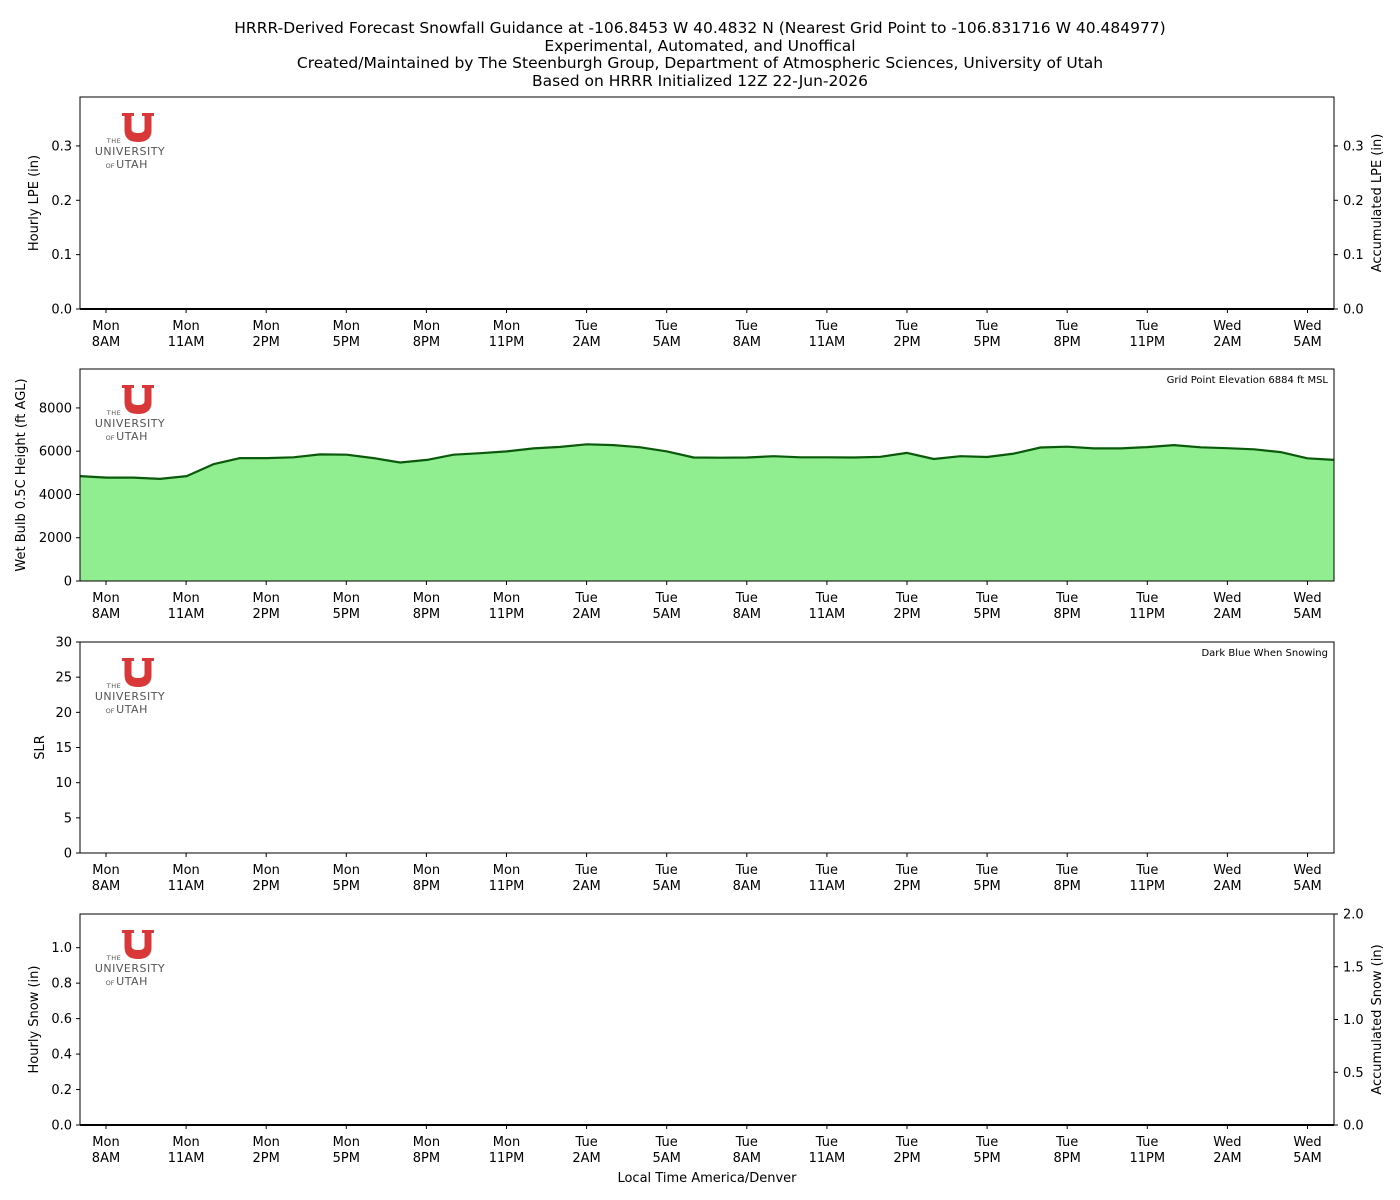 The height and width of the screenshot is (1200, 1400). I want to click on y-tick-label: 2000, so click(55, 538).